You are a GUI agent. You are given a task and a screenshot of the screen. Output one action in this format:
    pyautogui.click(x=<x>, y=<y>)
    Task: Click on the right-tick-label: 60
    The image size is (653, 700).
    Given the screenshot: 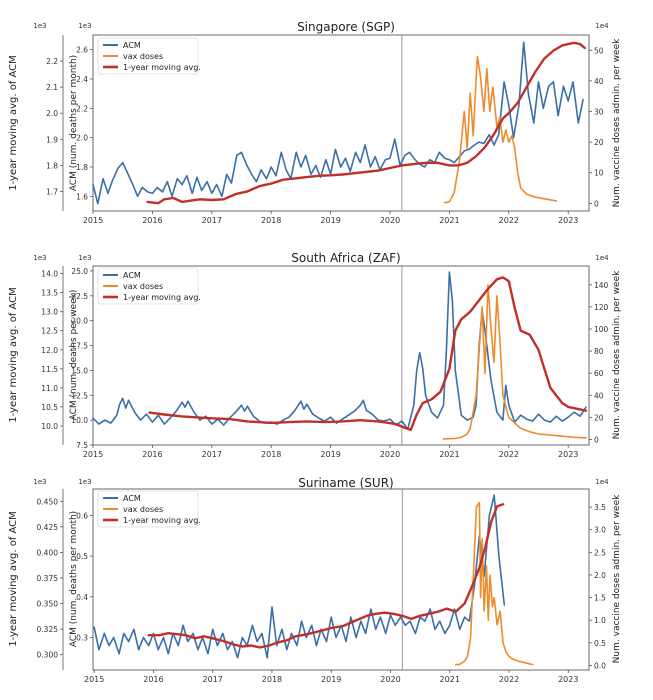 What is the action you would take?
    pyautogui.click(x=599, y=373)
    